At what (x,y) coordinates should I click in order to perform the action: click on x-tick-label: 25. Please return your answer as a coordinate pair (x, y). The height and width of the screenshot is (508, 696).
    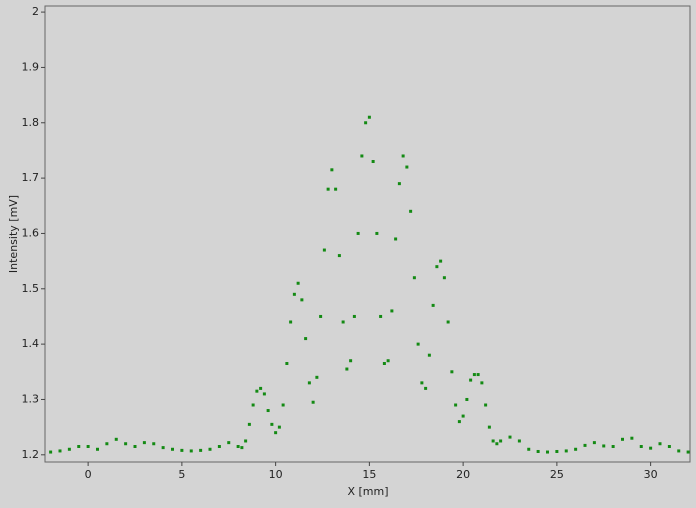
    Looking at the image, I should click on (557, 474).